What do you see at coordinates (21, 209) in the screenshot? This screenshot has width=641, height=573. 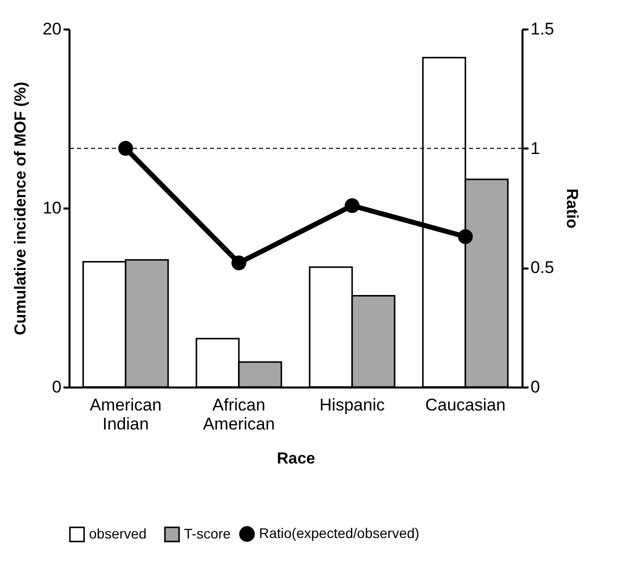 I see `y-axis-title: Cumulative incidence of MOF (%)` at bounding box center [21, 209].